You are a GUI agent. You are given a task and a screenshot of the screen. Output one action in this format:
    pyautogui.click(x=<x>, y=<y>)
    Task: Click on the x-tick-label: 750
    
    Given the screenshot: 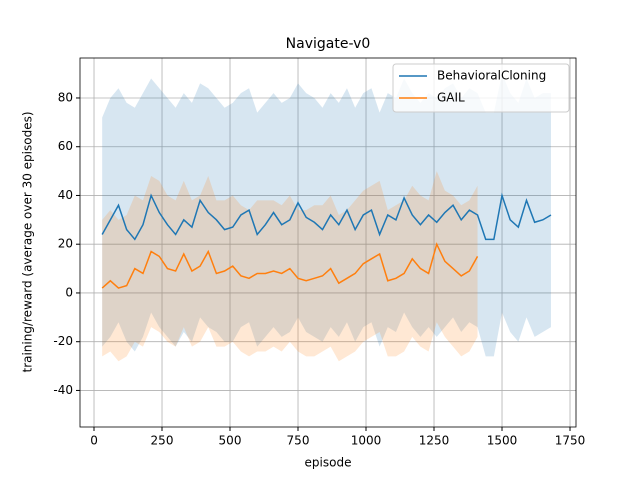 What is the action you would take?
    pyautogui.click(x=298, y=441)
    